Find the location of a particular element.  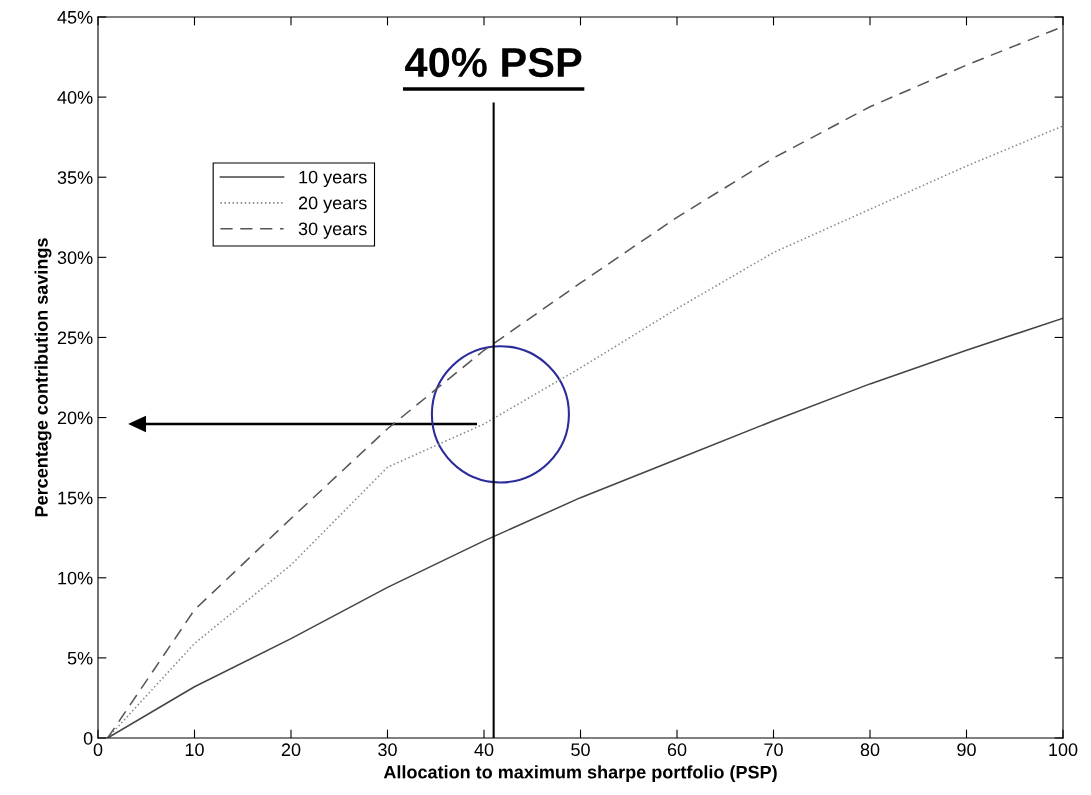

x-tick-label: 80 is located at coordinates (870, 750).